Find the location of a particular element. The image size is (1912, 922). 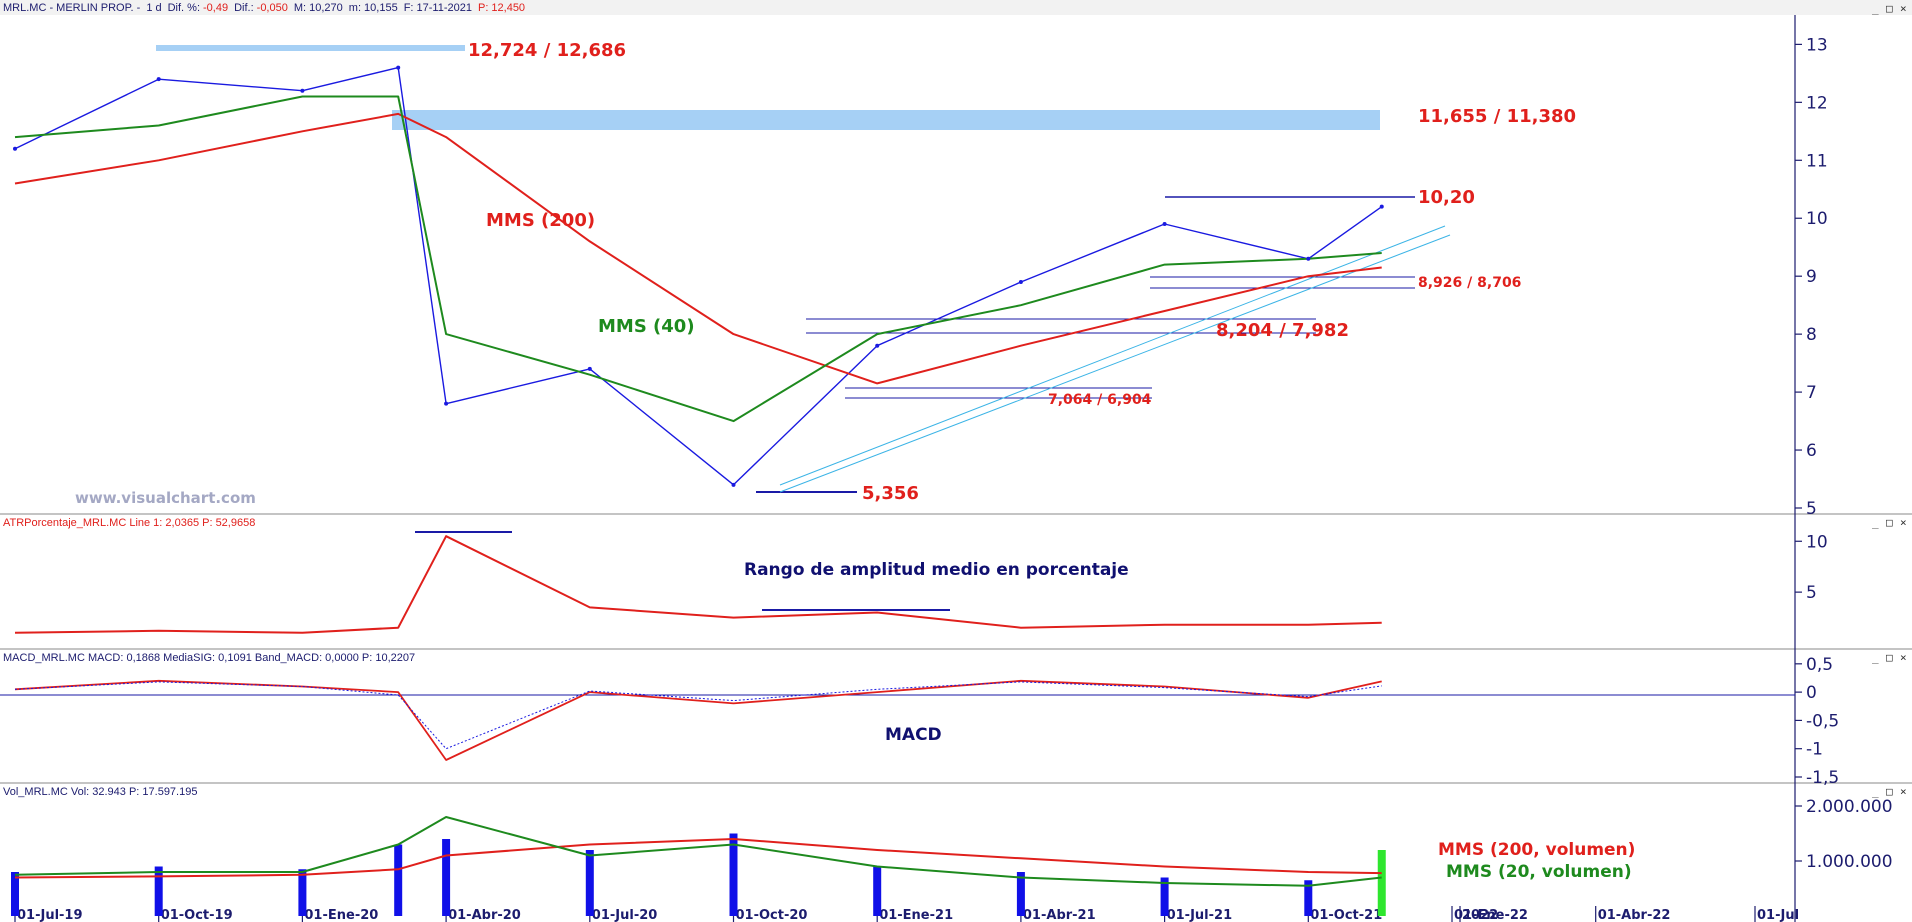

support-b-label: 8,204 / 7,982 is located at coordinates (1282, 330).